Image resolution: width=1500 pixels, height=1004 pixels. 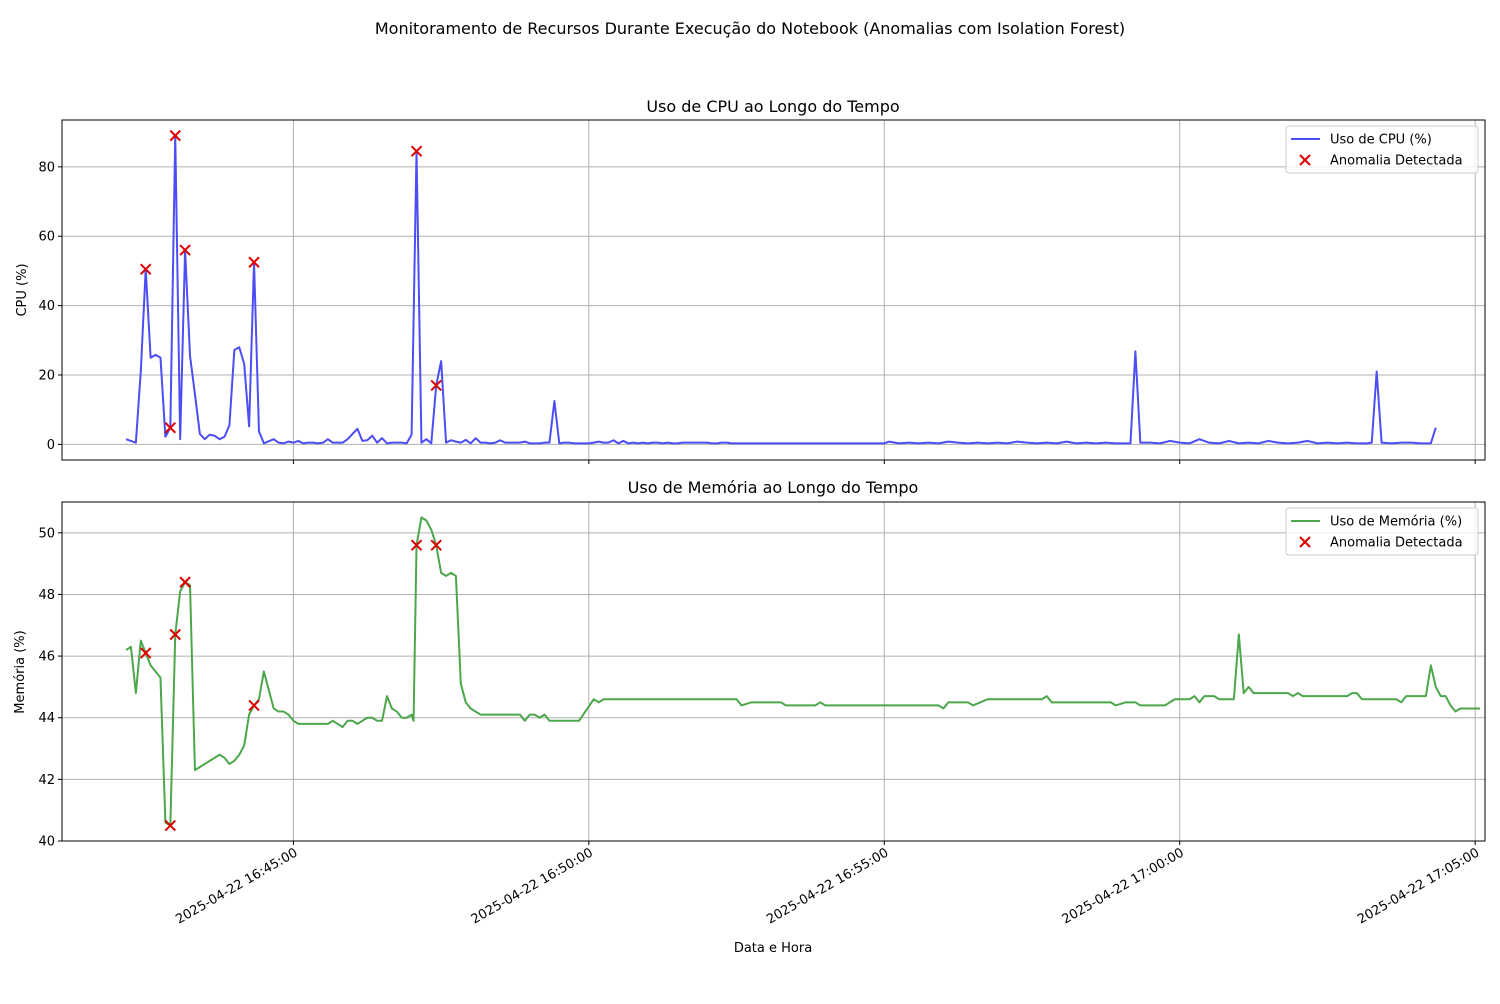 I want to click on cpu-legend: Uso de CPU (%) Anomalia Detectada, so click(x=1382, y=149).